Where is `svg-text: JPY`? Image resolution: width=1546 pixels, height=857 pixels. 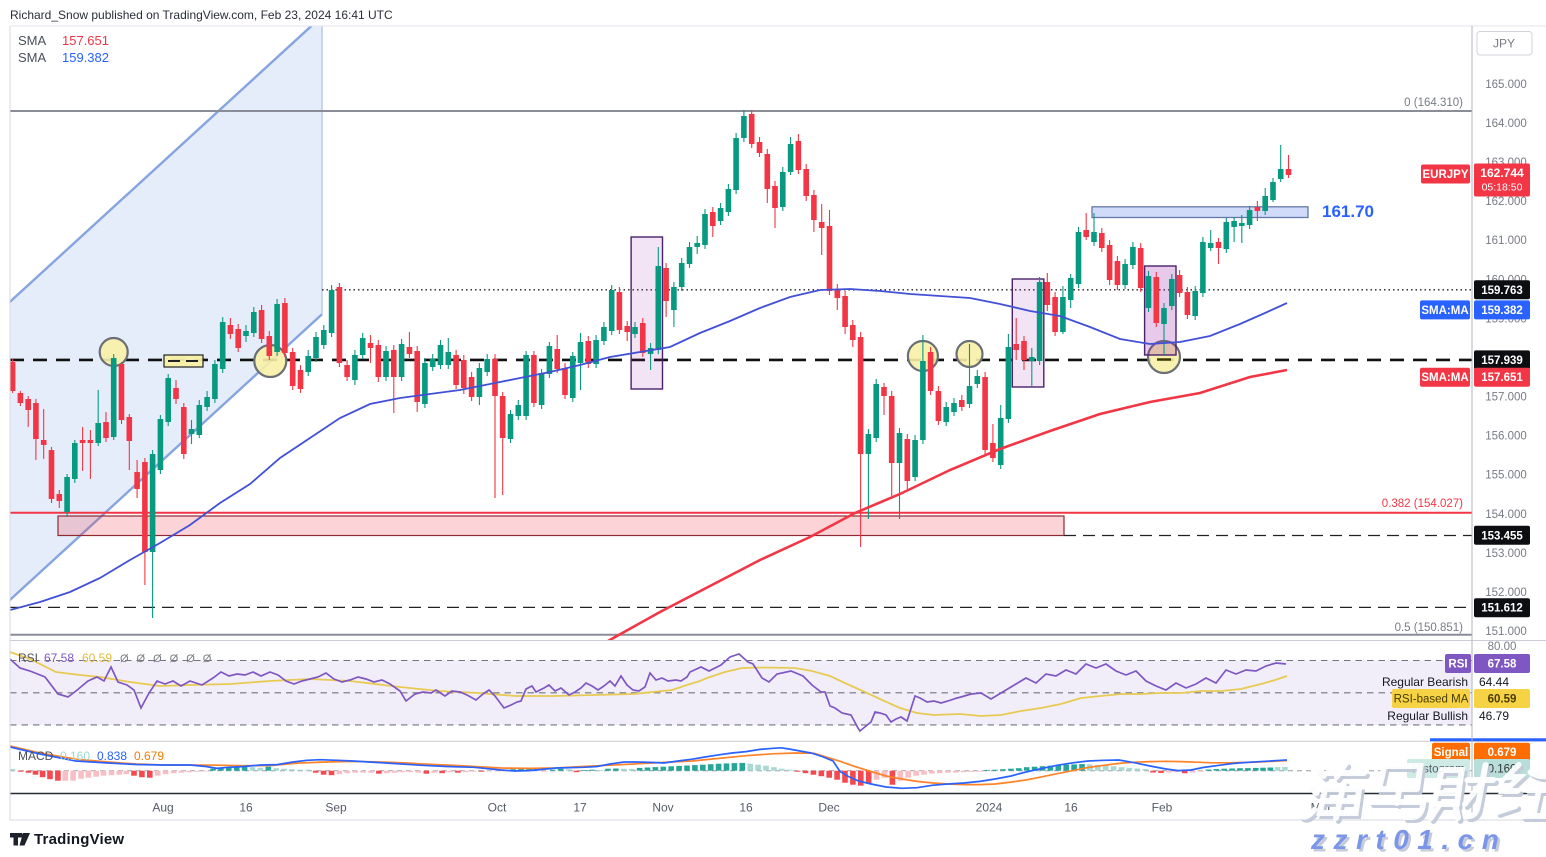 svg-text: JPY is located at coordinates (1504, 44).